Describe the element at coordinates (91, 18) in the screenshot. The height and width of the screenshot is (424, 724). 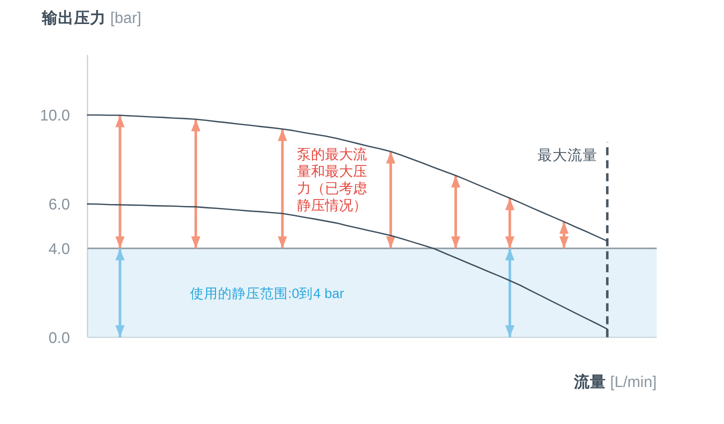
I see `y-axis-title: 输出压力 [bar]` at that location.